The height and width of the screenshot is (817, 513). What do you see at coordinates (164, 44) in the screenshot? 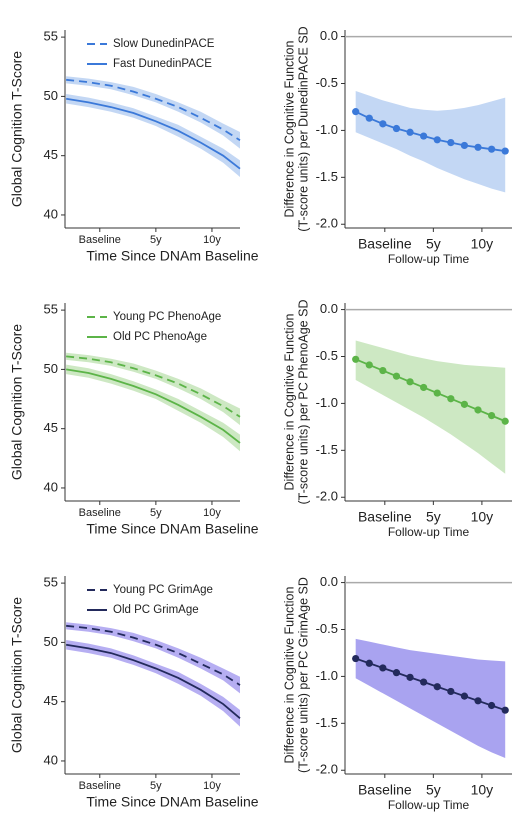
I see `legend-label: Slow DunedinPACE` at bounding box center [164, 44].